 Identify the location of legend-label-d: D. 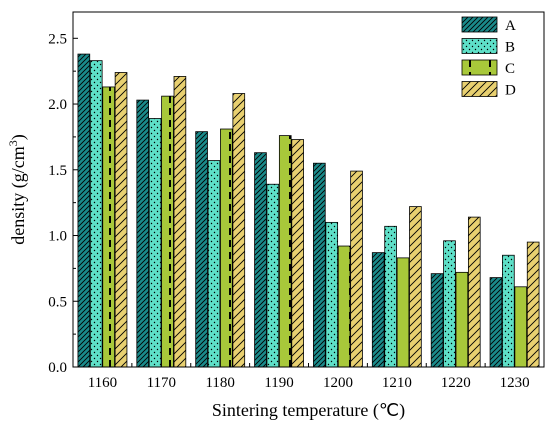
(510, 91).